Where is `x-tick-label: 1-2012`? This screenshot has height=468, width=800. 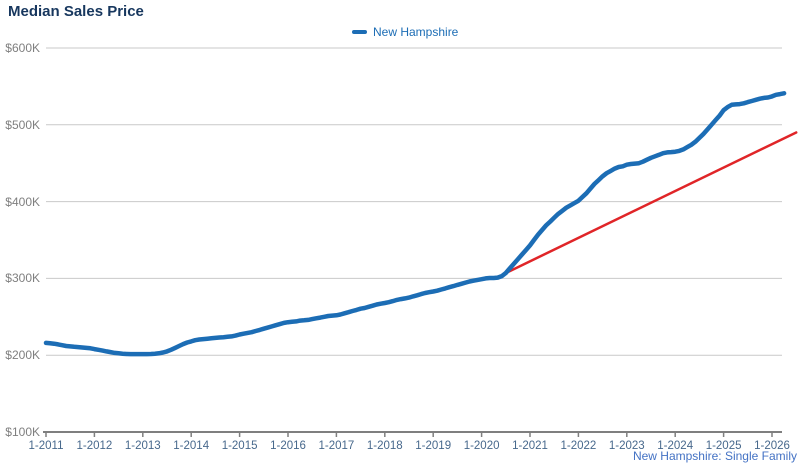
x-tick-label: 1-2012 is located at coordinates (94, 446).